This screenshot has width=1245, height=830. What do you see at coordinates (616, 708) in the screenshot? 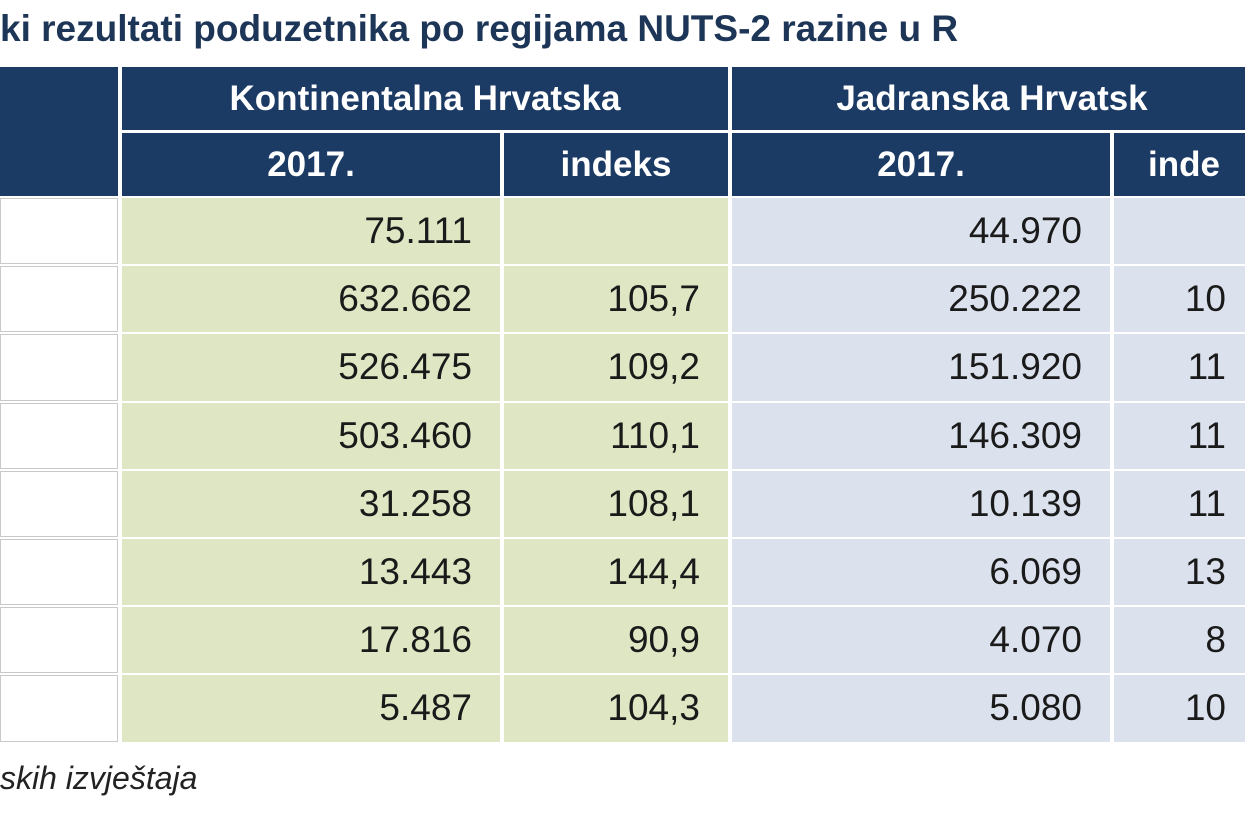
I see `data-cell: 104,3` at bounding box center [616, 708].